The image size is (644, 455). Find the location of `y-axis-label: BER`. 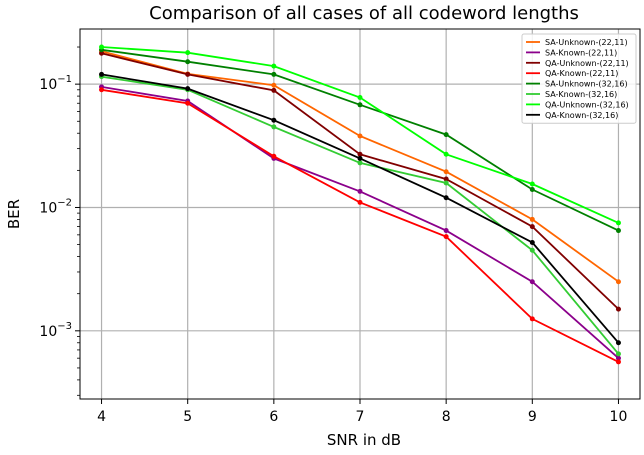

y-axis-label: BER is located at coordinates (14, 214).